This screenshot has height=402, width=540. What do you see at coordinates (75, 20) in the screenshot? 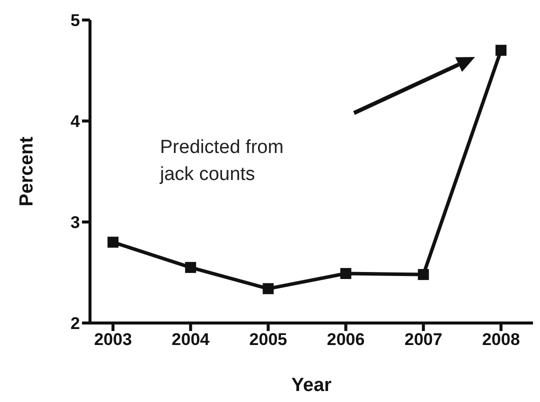
I see `y-tick-label: 5` at bounding box center [75, 20].